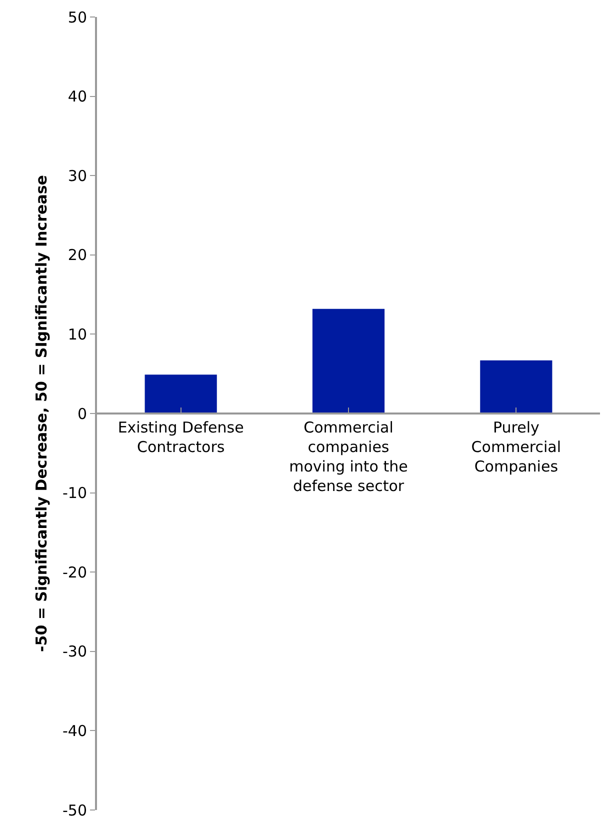  Describe the element at coordinates (74, 810) in the screenshot. I see `y-tick-label: -50` at that location.